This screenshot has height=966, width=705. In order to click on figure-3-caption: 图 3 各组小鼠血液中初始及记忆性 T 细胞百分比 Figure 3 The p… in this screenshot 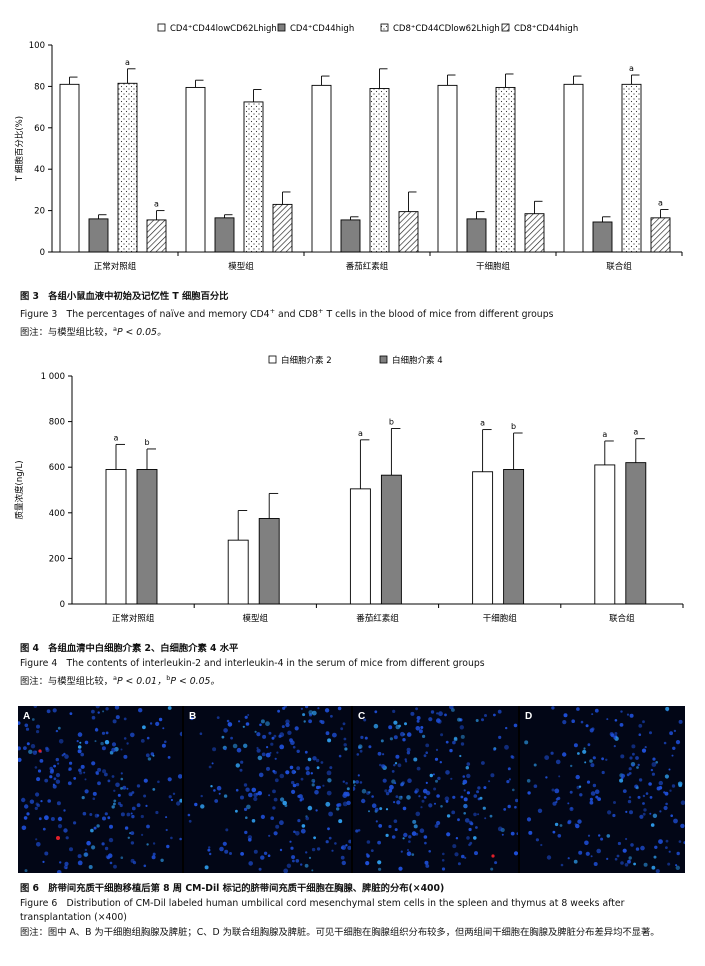, I will do `click(353, 314)`.